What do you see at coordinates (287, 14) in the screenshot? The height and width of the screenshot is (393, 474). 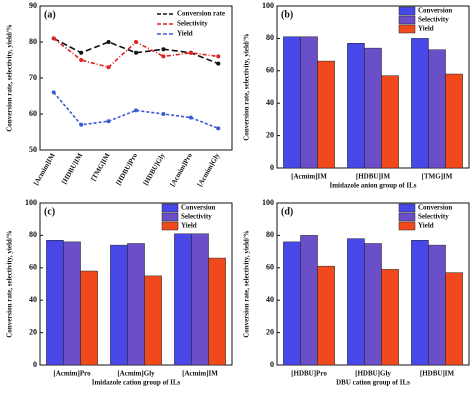 I see `panel-label: (b)` at bounding box center [287, 14].